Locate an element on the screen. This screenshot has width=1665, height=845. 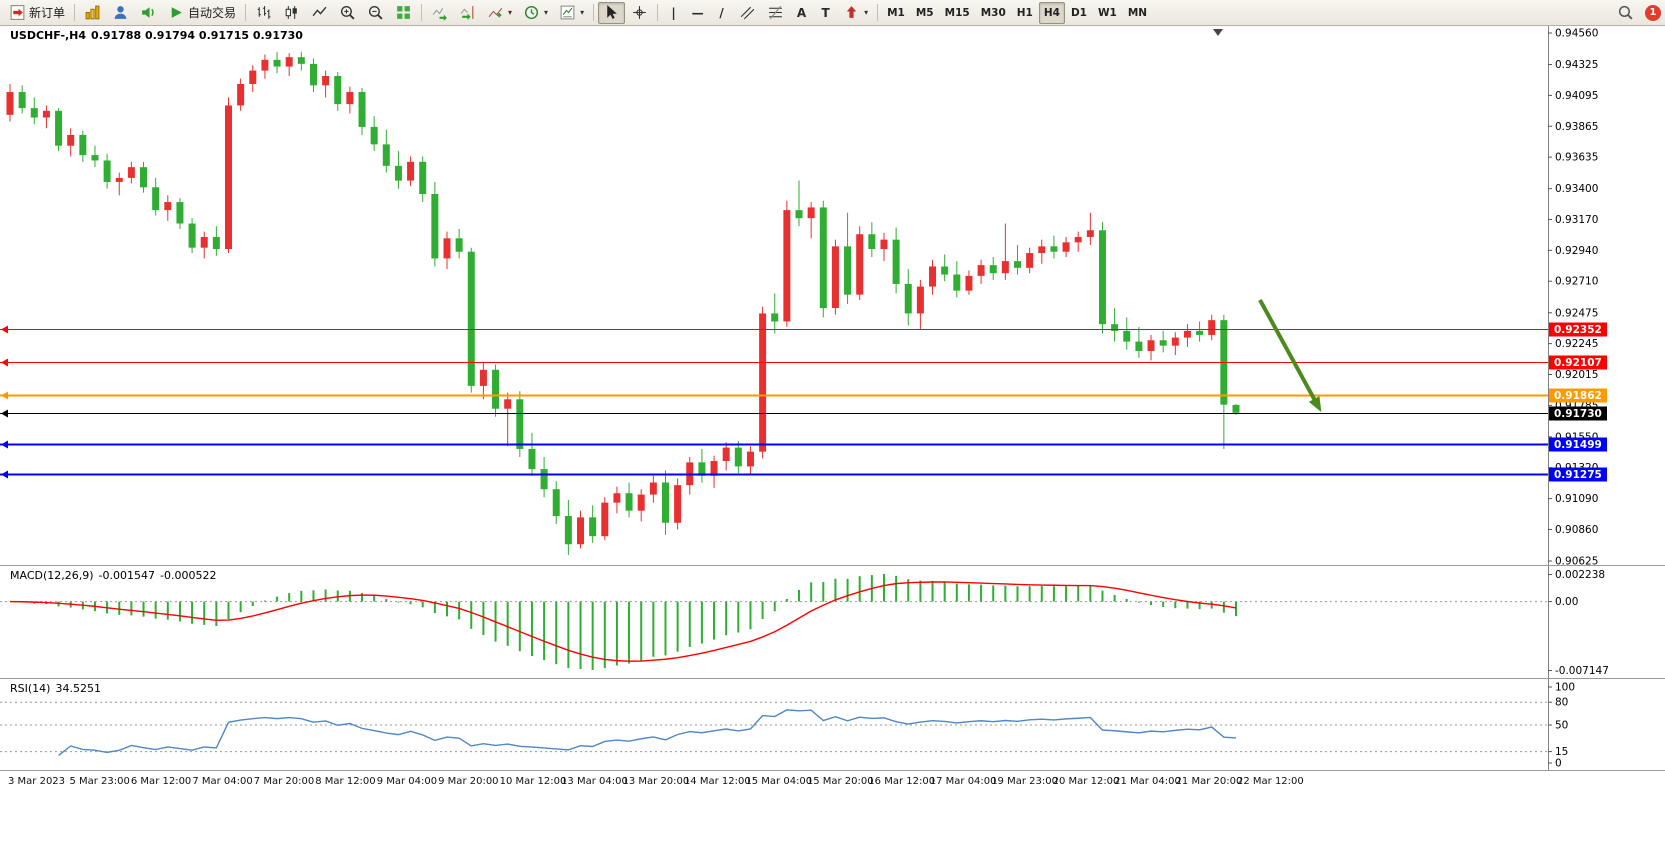
profile-icon is located at coordinates (120, 12).